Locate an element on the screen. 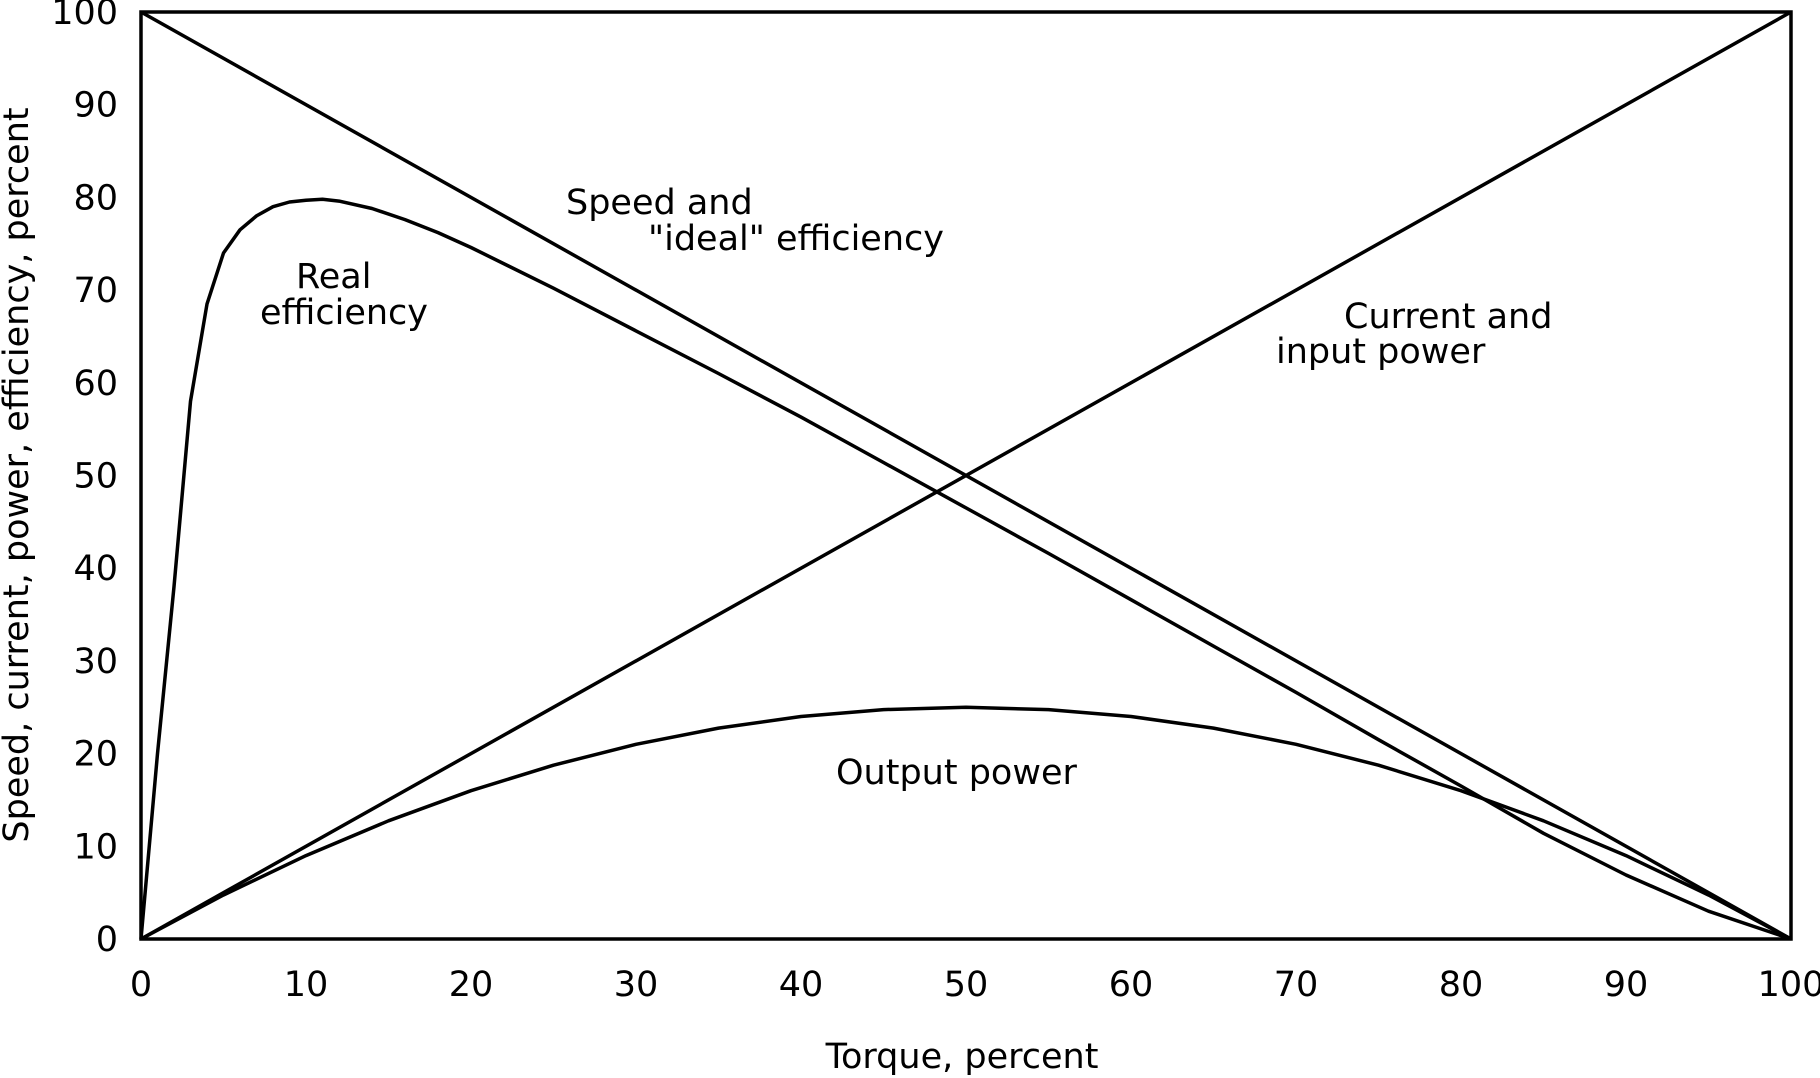 The height and width of the screenshot is (1078, 1820). annotation-speed: Speed and is located at coordinates (659, 203).